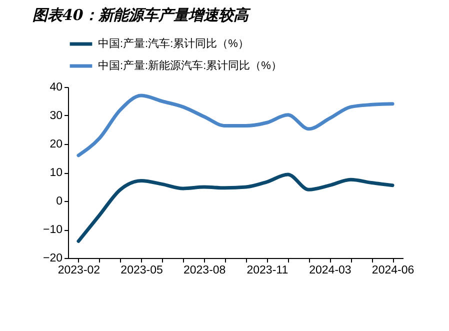 Image resolution: width=449 pixels, height=331 pixels. I want to click on x-tick-label: 2023-02, so click(79, 270).